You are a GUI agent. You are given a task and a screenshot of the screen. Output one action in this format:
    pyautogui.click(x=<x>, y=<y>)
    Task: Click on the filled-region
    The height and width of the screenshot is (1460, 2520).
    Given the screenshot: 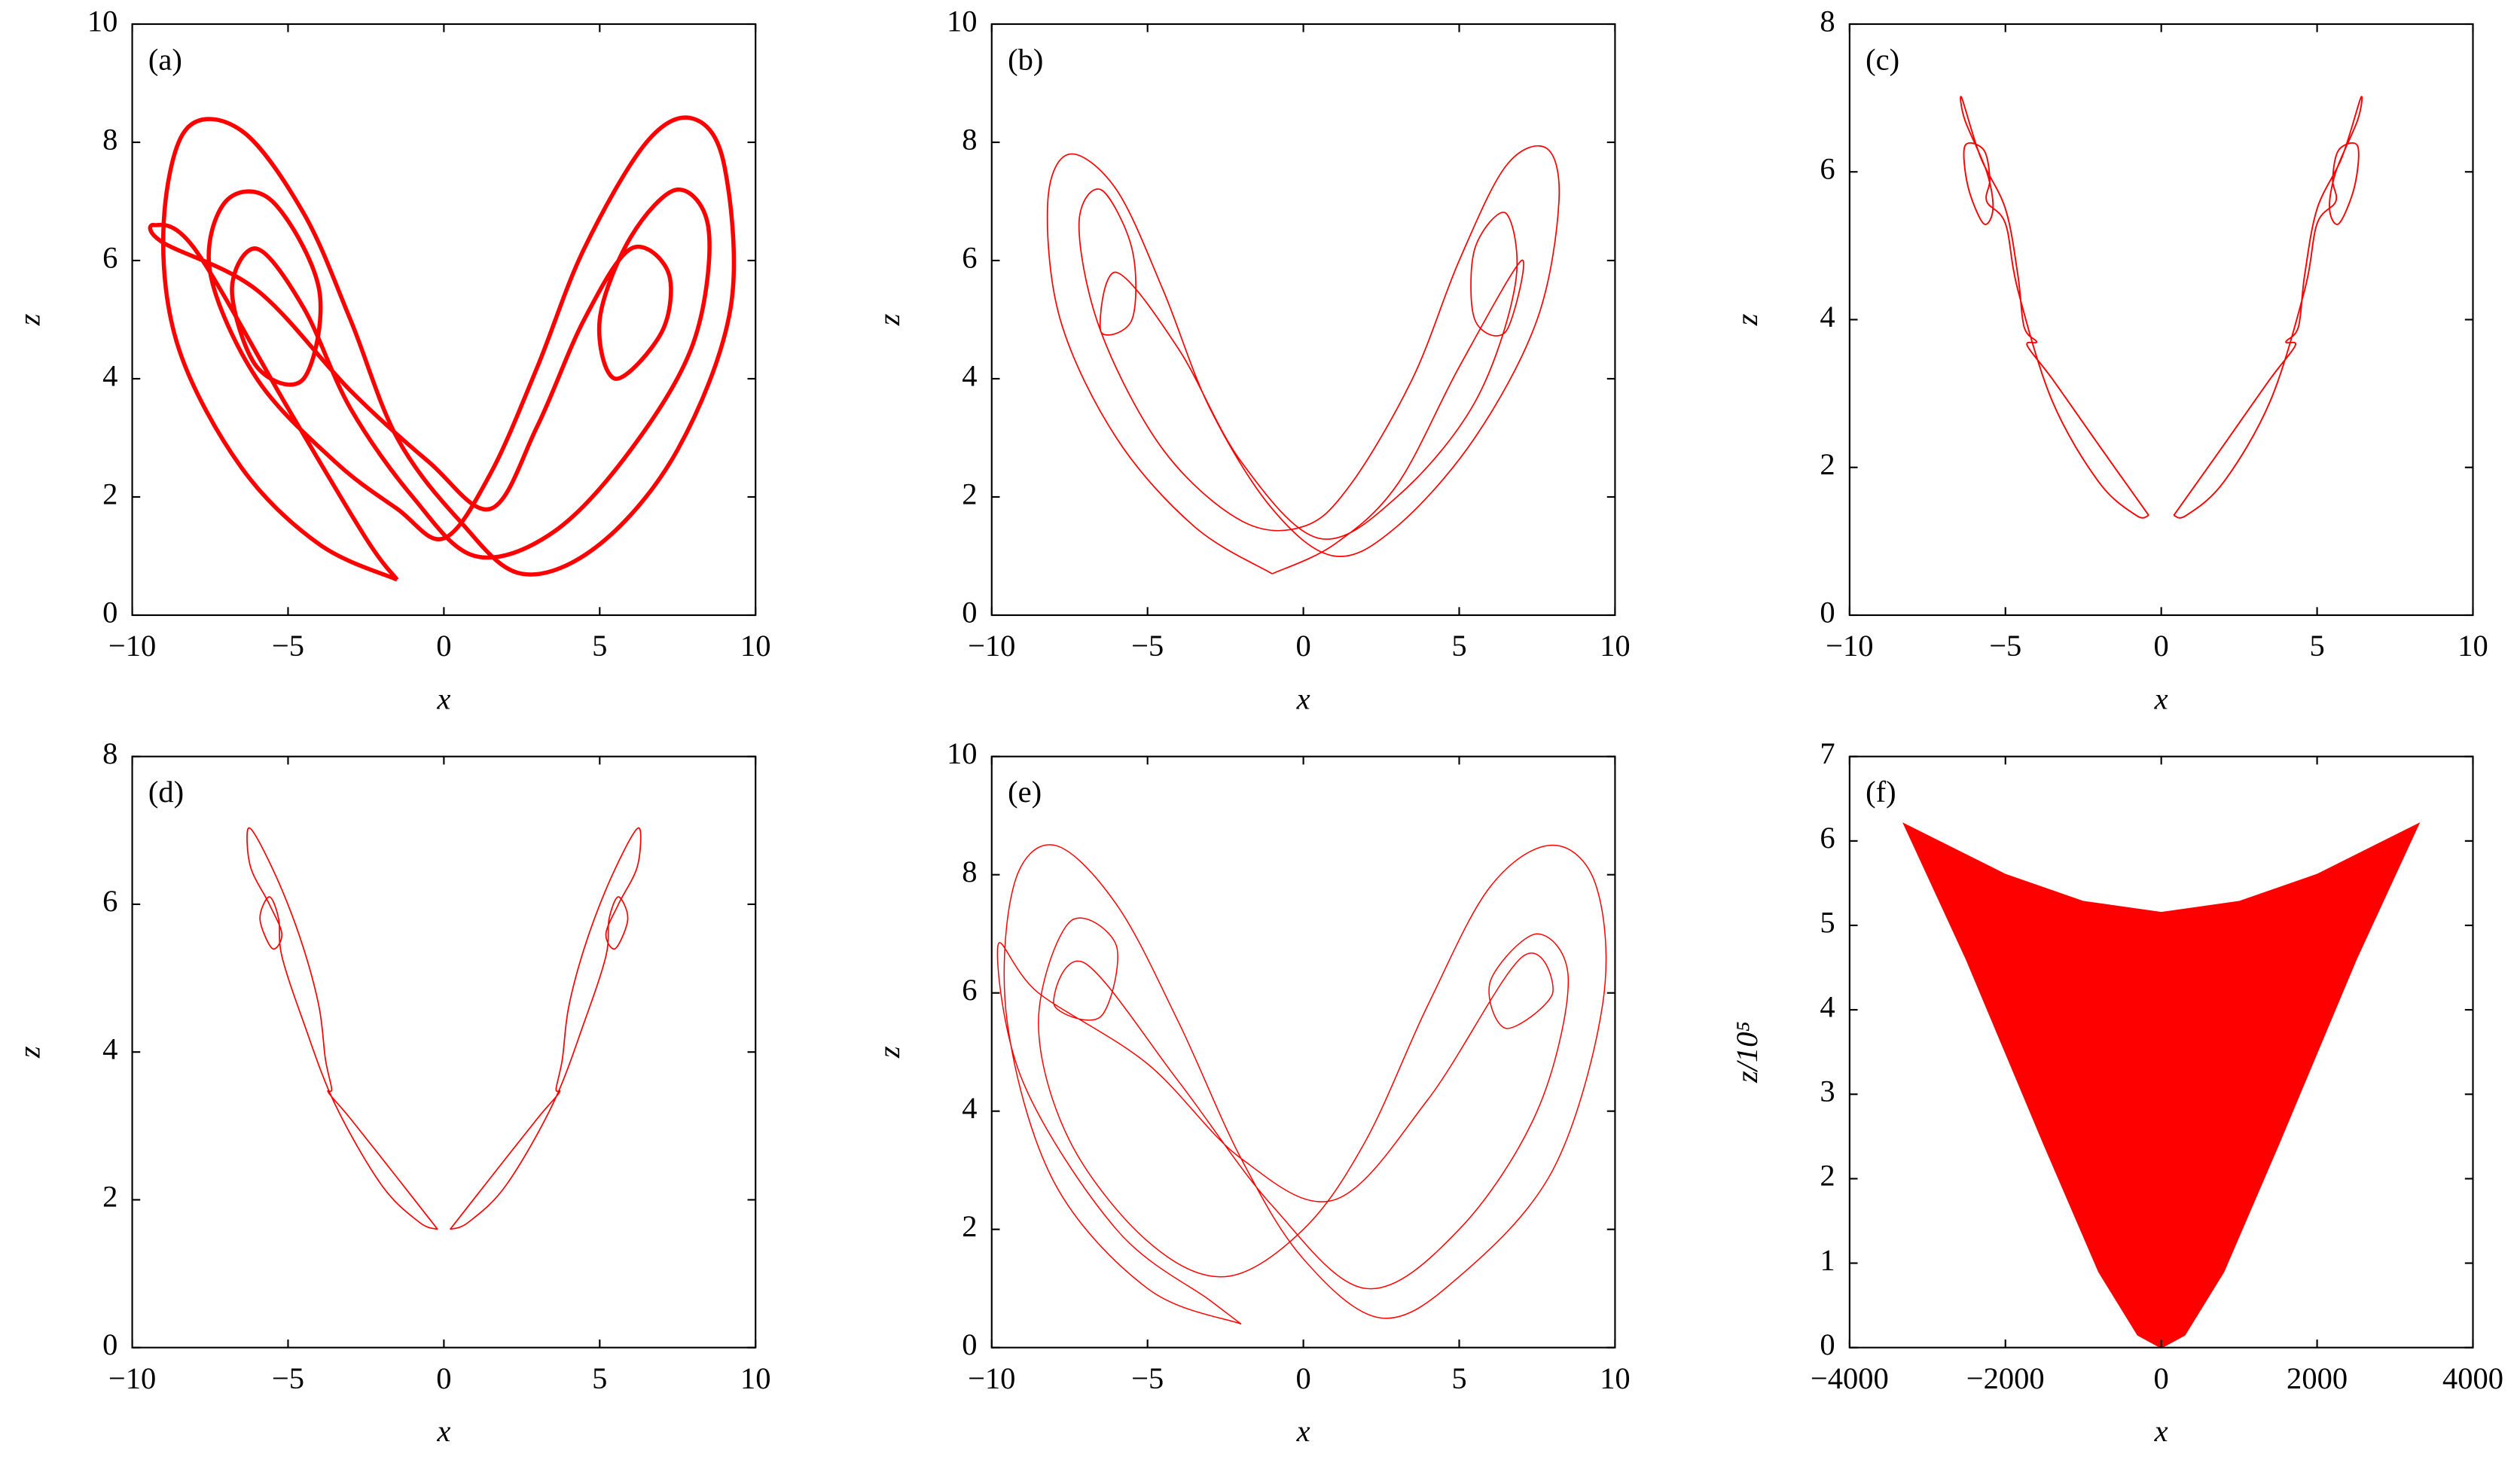 What is the action you would take?
    pyautogui.click(x=2161, y=1085)
    